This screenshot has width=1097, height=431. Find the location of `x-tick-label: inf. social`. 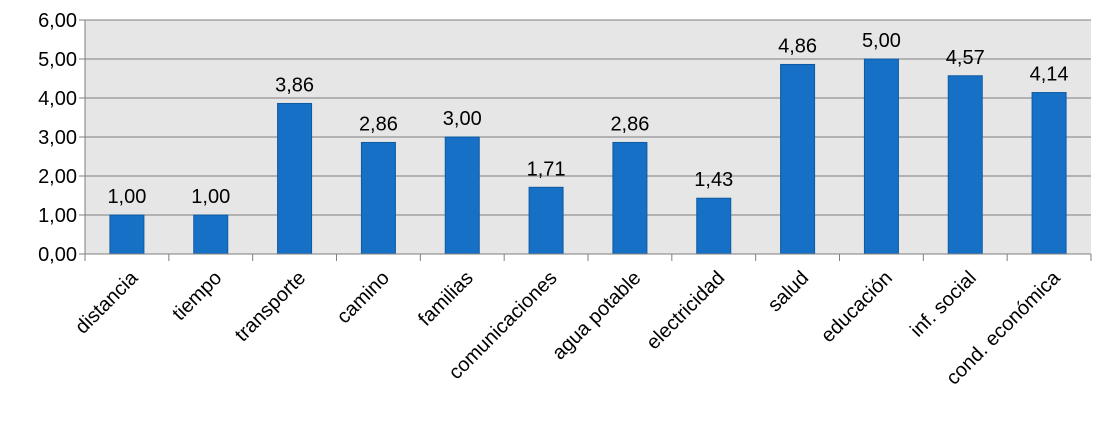

x-tick-label: inf. social is located at coordinates (943, 304).